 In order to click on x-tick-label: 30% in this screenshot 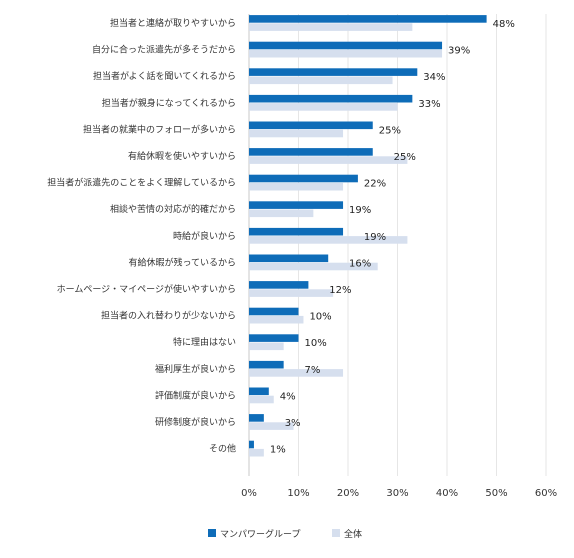, I will do `click(397, 493)`.